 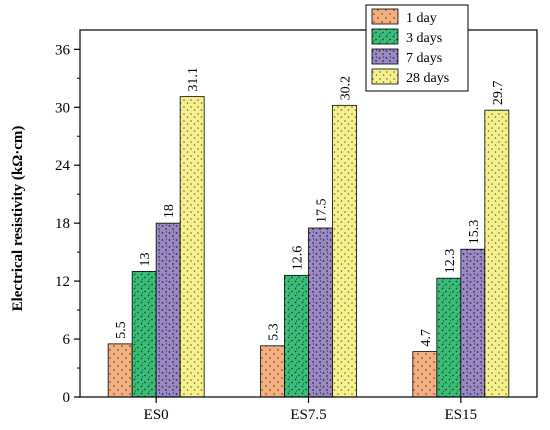 I want to click on y-tick-label: 0, so click(x=67, y=398).